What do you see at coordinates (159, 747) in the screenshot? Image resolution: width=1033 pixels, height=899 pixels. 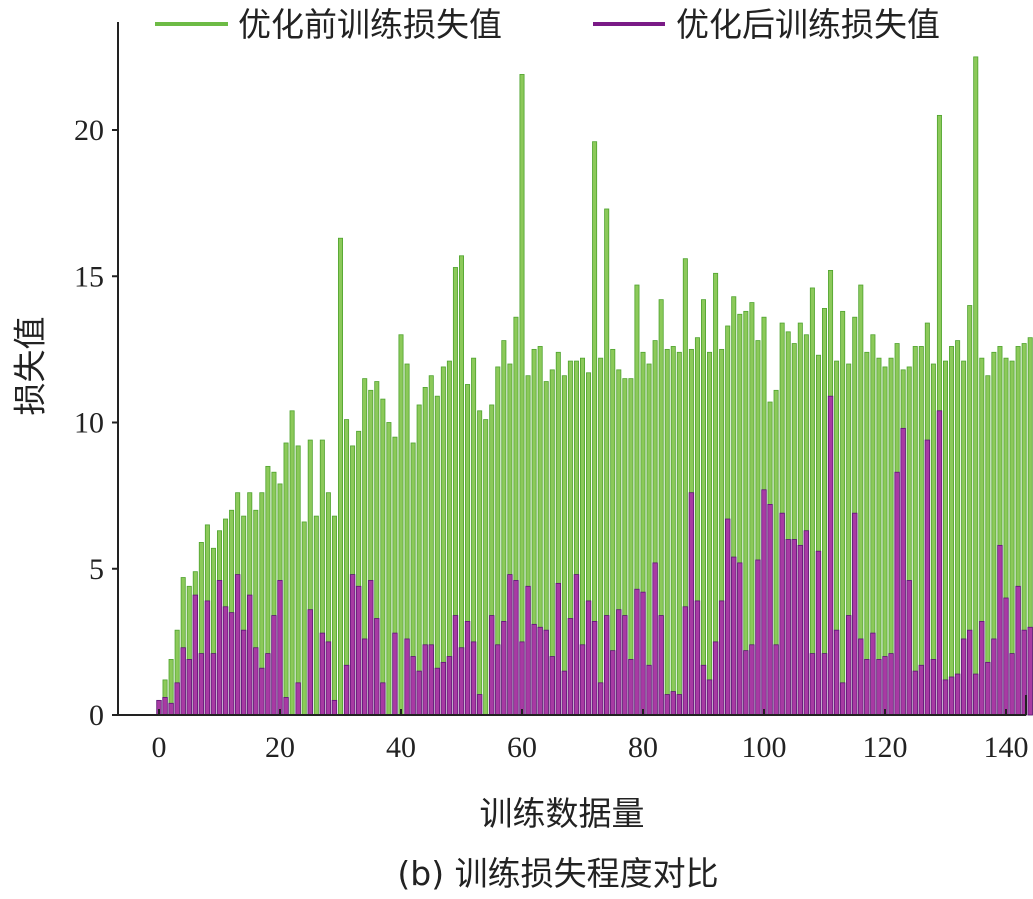 I see `x-tick-label-0: 0` at bounding box center [159, 747].